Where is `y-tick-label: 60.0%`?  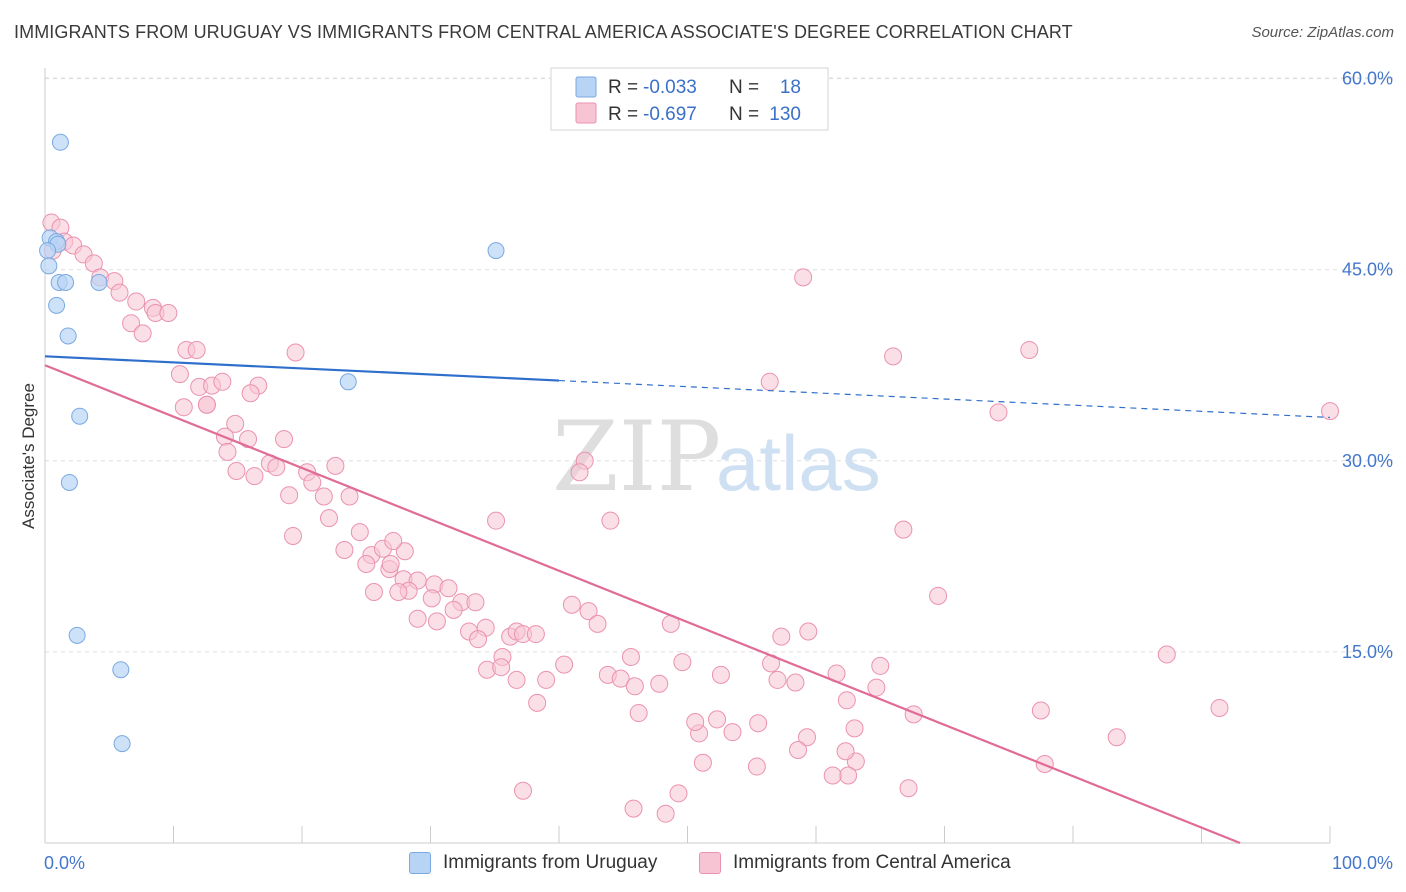 y-tick-label: 60.0% is located at coordinates (1367, 79).